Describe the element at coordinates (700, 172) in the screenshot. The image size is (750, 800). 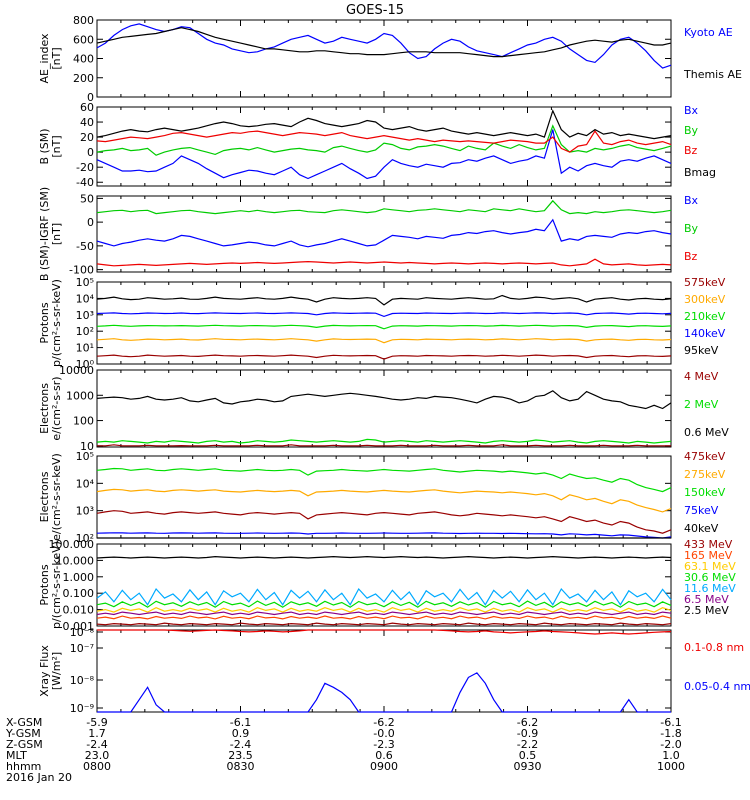
I see `legend-entry: Bmag` at that location.